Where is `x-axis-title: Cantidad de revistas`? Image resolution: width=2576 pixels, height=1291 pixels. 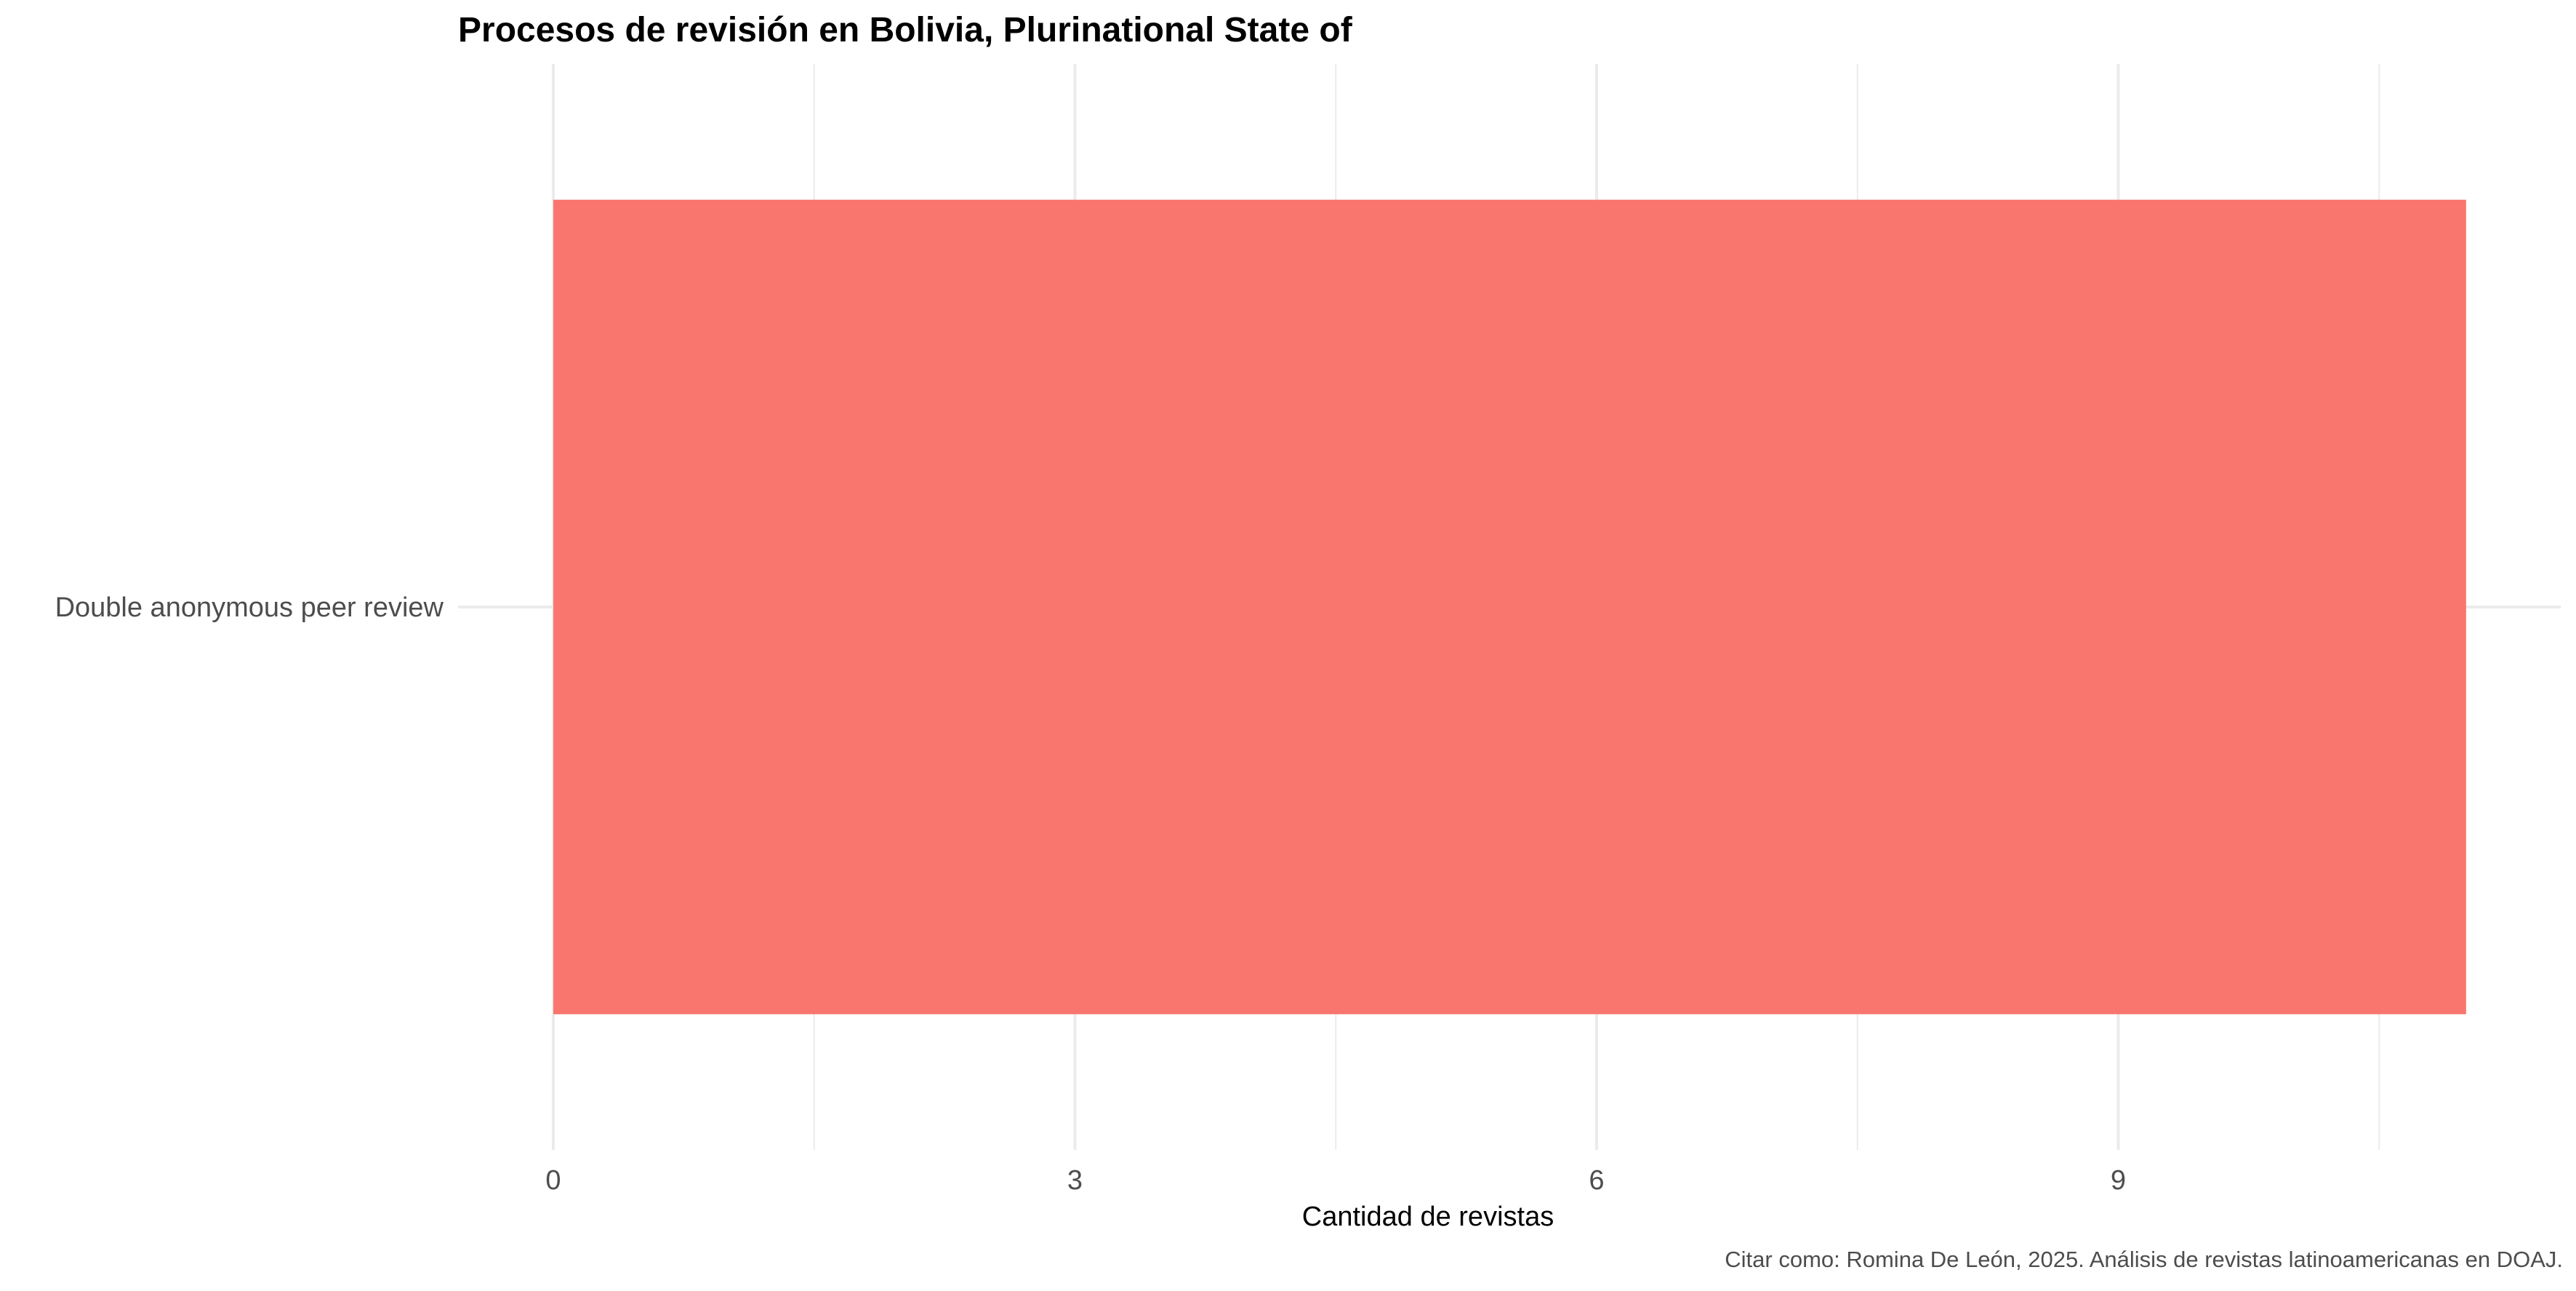
x-axis-title: Cantidad de revistas is located at coordinates (1428, 1217).